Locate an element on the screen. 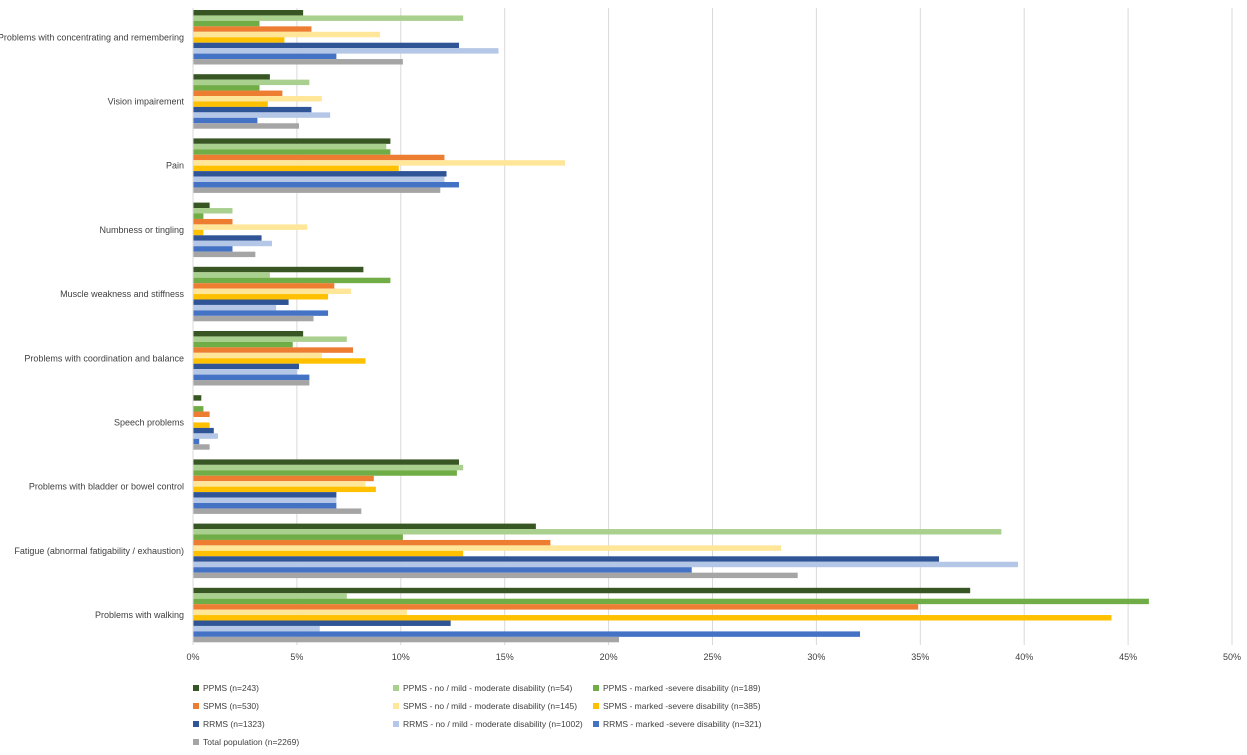 This screenshot has height=755, width=1247. x-tick-label: 35% is located at coordinates (920, 657).